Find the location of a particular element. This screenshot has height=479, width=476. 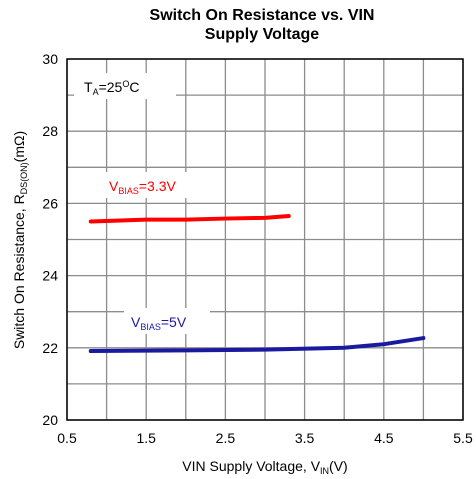

x-tick-label: 3.5 is located at coordinates (305, 438).